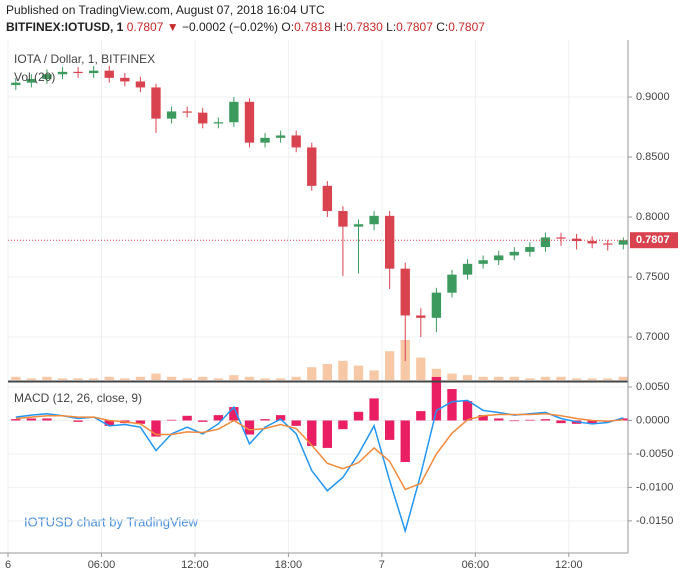 The height and width of the screenshot is (580, 685). I want to click on ohlc-label: L:, so click(391, 27).